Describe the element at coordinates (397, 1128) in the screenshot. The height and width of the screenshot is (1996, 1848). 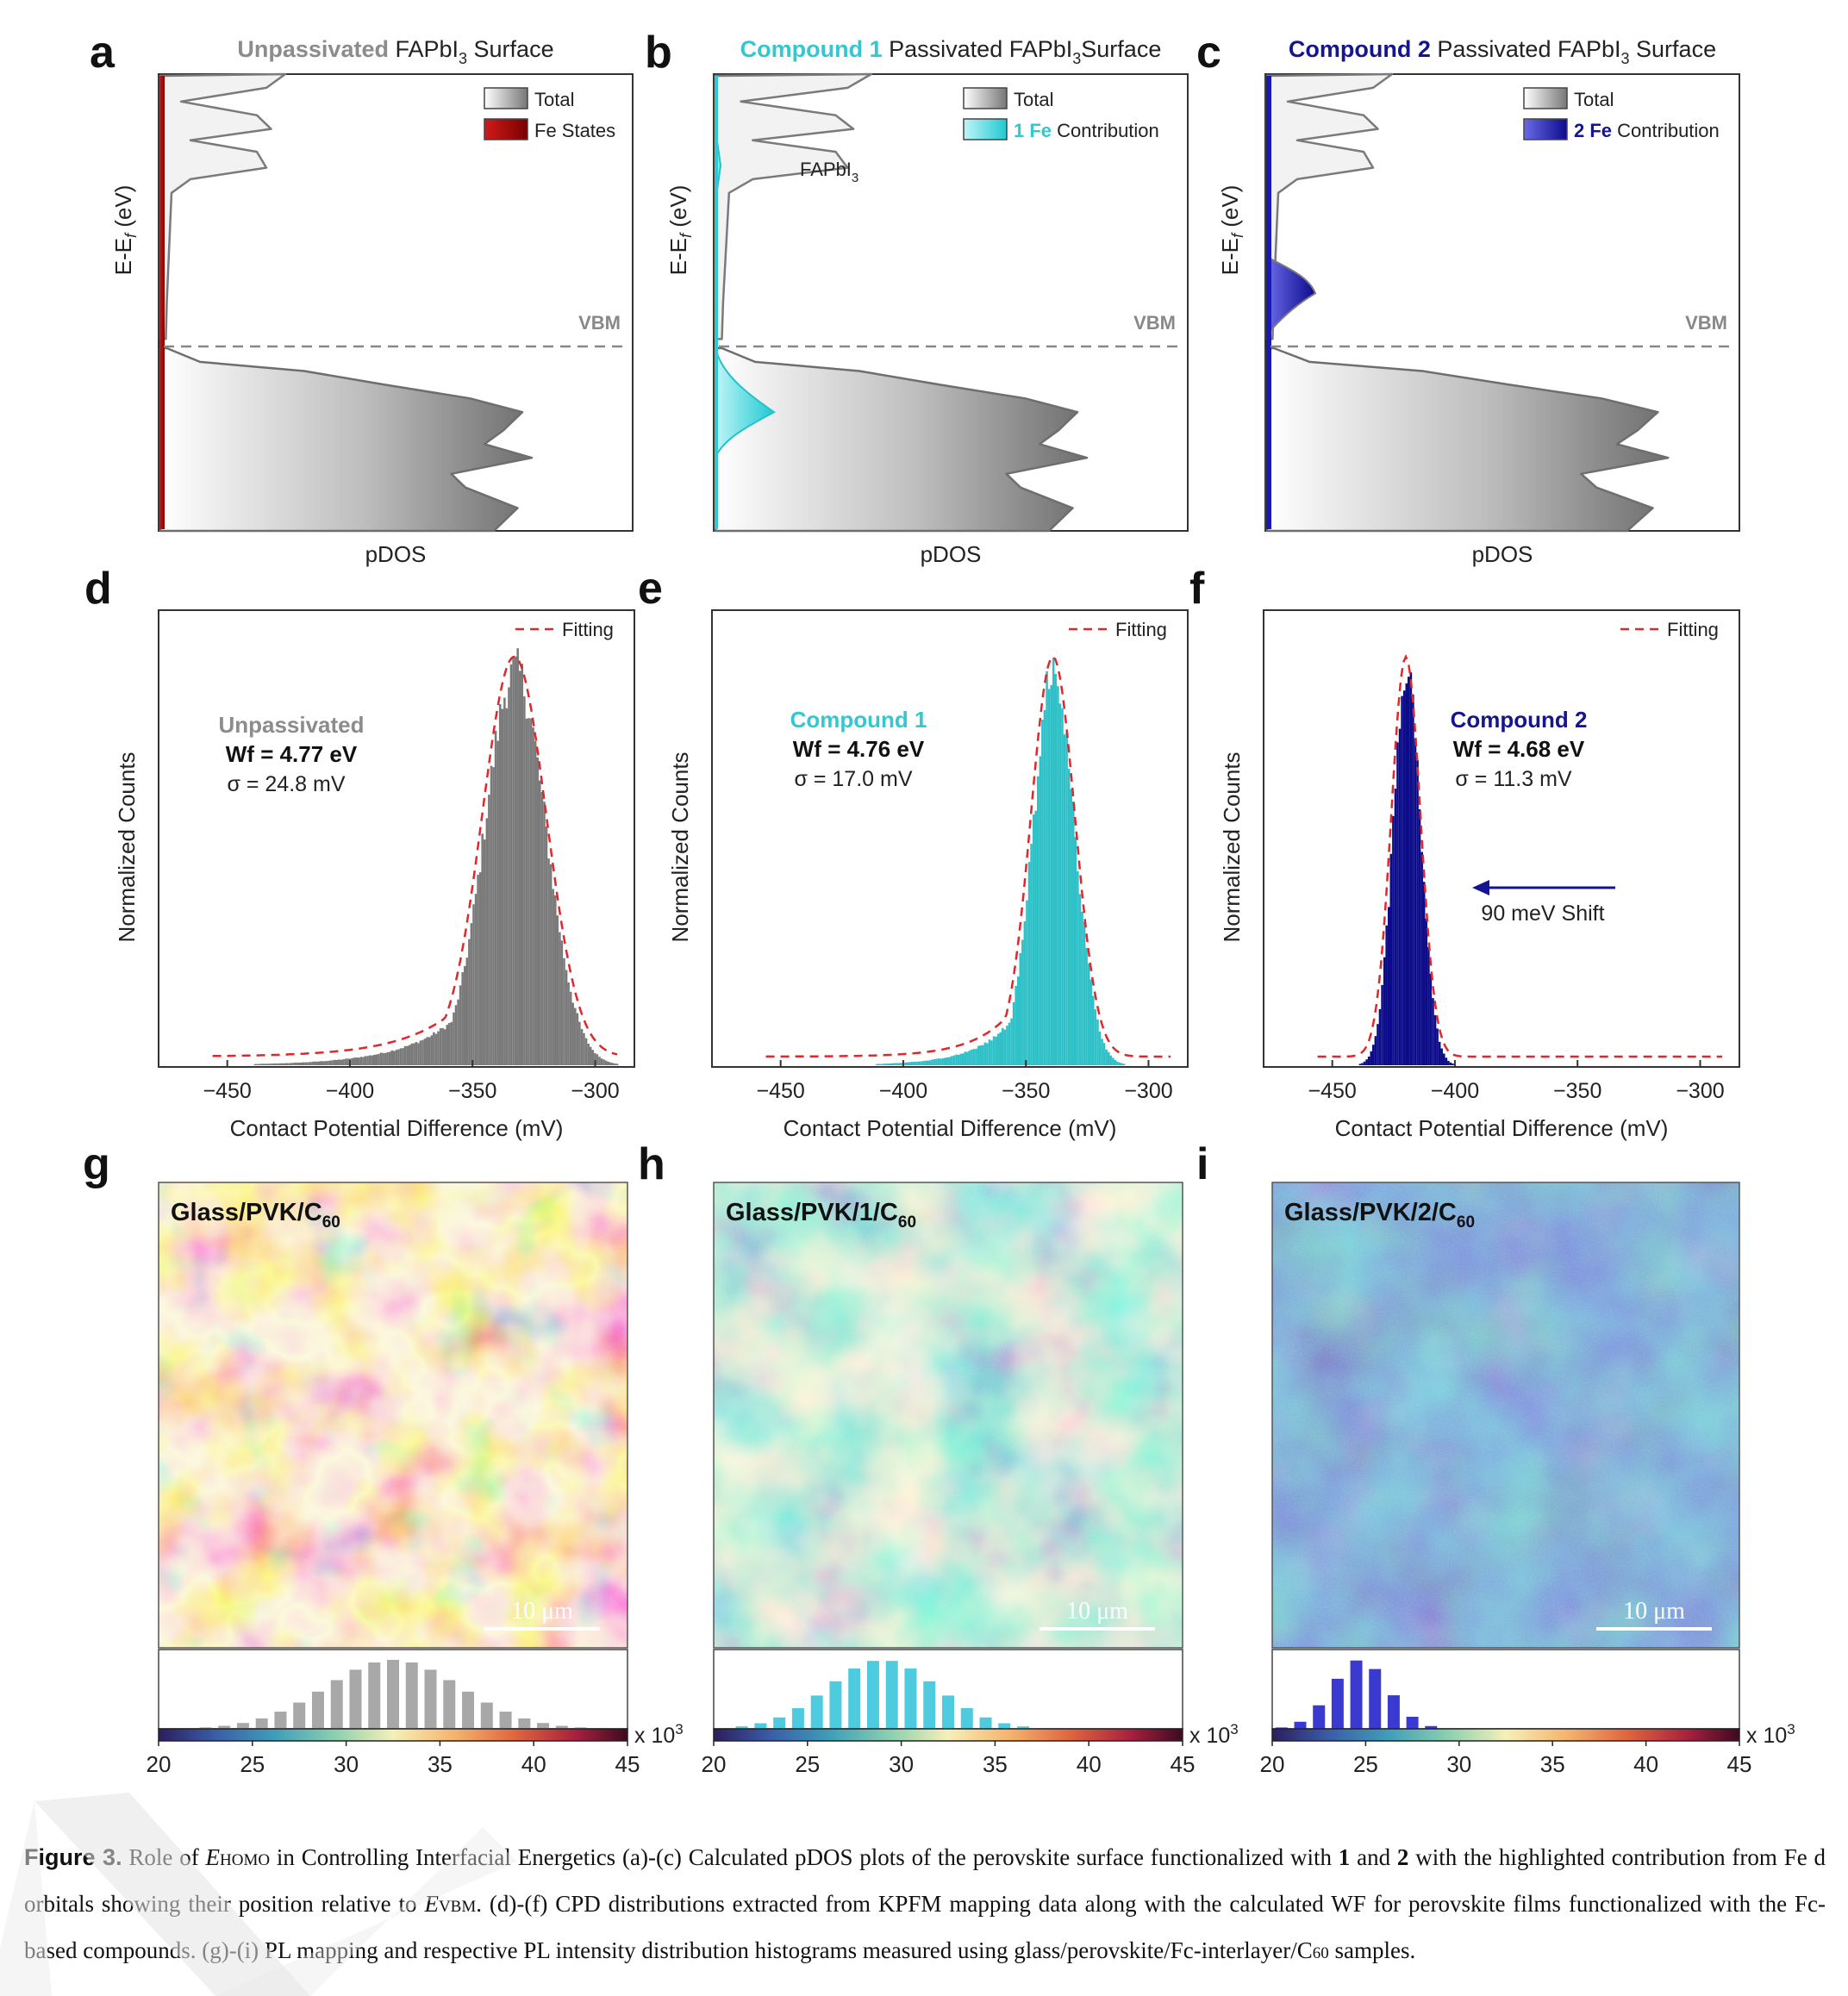
I see `x-axis-label: Contact Potential Difference (mV)` at that location.